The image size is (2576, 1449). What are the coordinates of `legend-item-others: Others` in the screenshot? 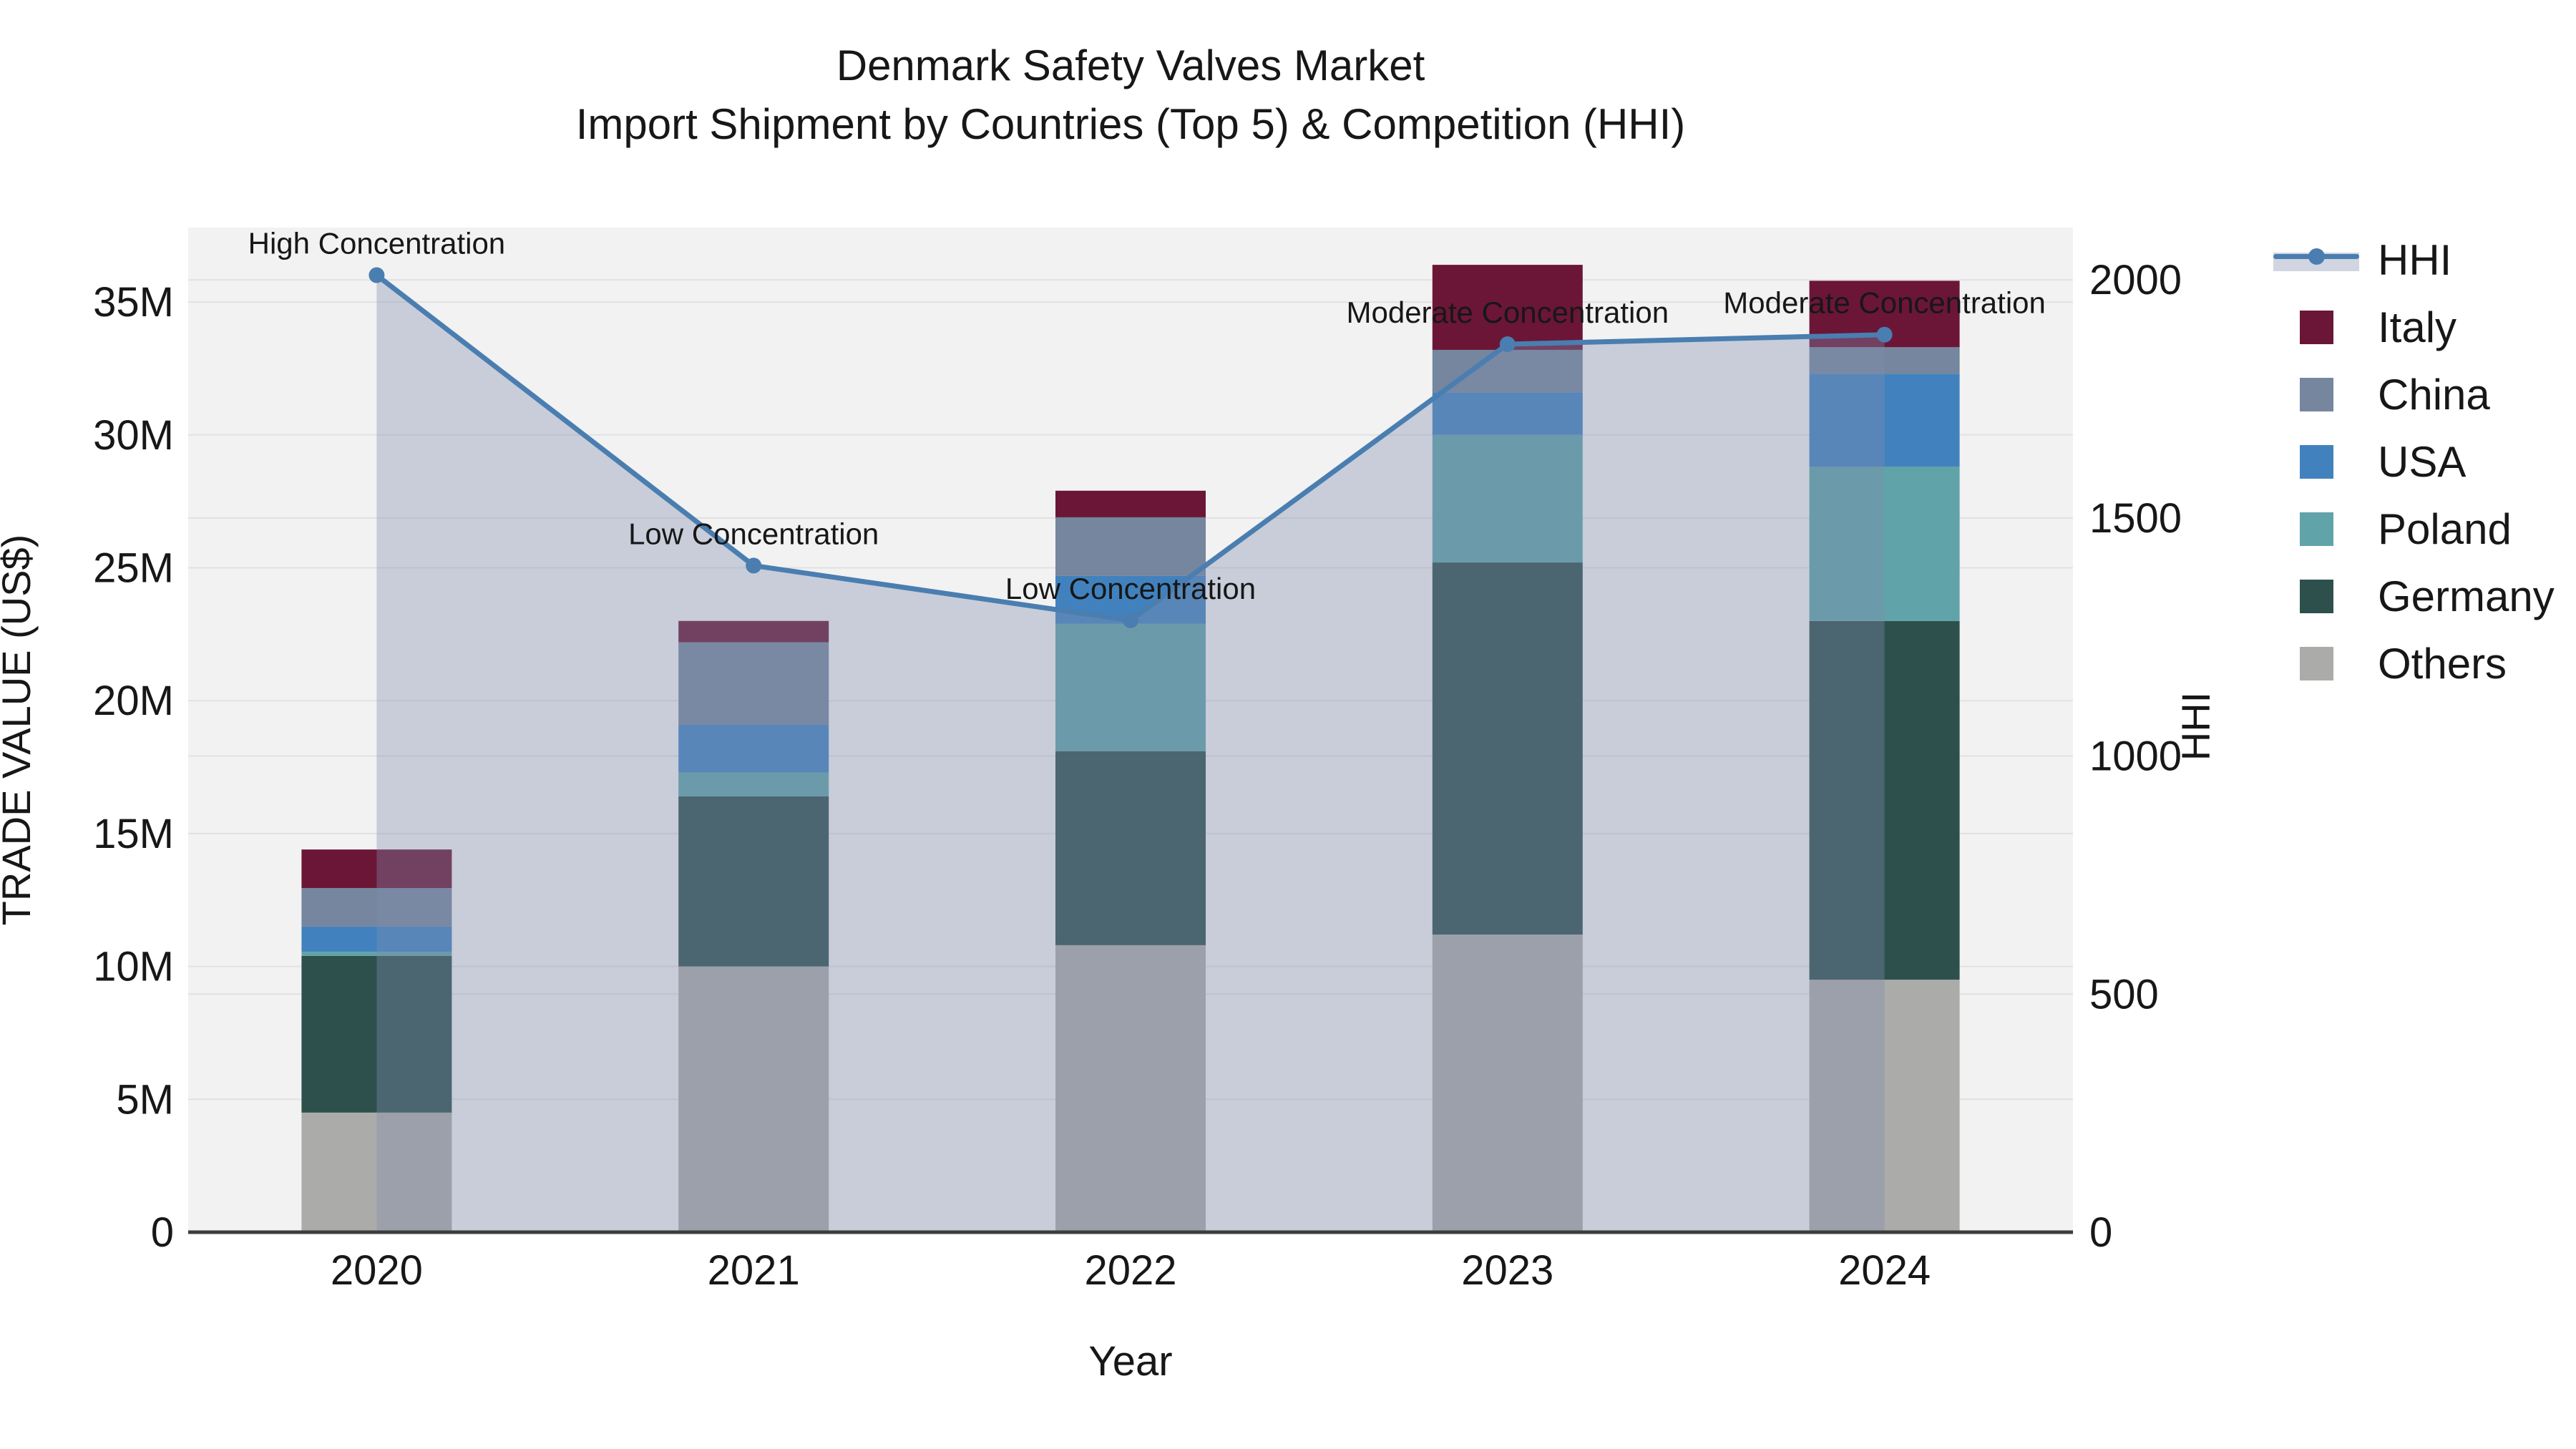 It's located at (2414, 663).